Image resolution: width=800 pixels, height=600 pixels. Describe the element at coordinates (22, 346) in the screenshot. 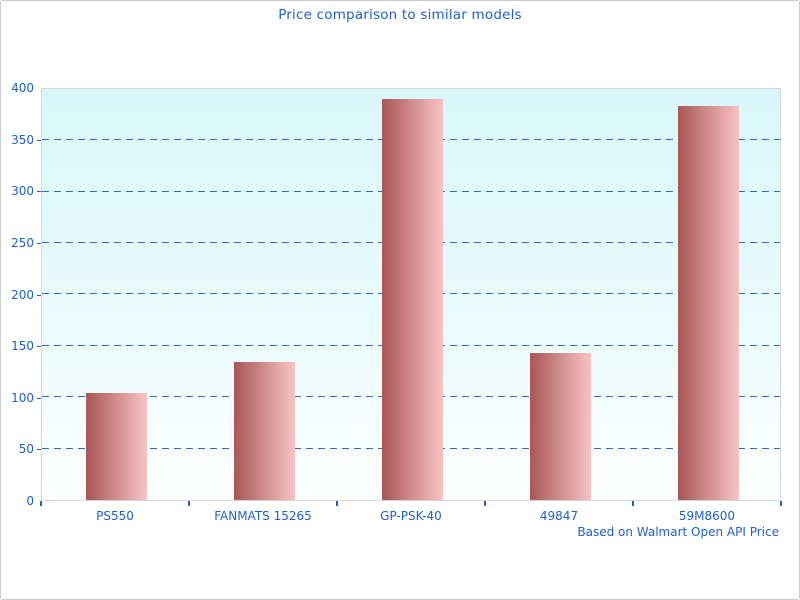

I see `y-tick-label-150: 150` at that location.